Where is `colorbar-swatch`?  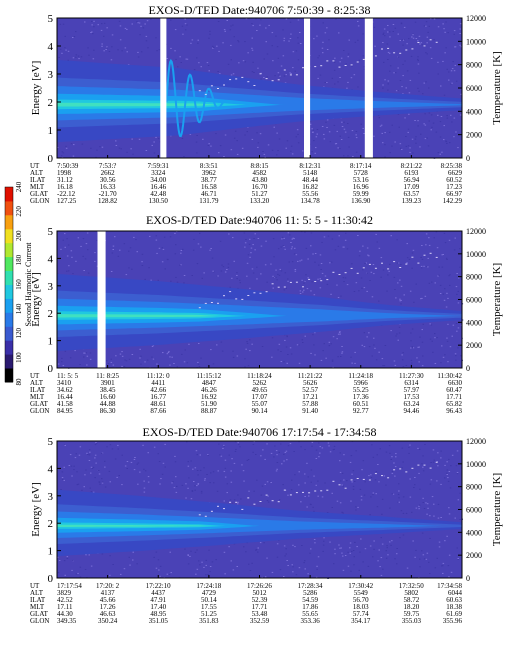
colorbar-swatch is located at coordinates (9, 333).